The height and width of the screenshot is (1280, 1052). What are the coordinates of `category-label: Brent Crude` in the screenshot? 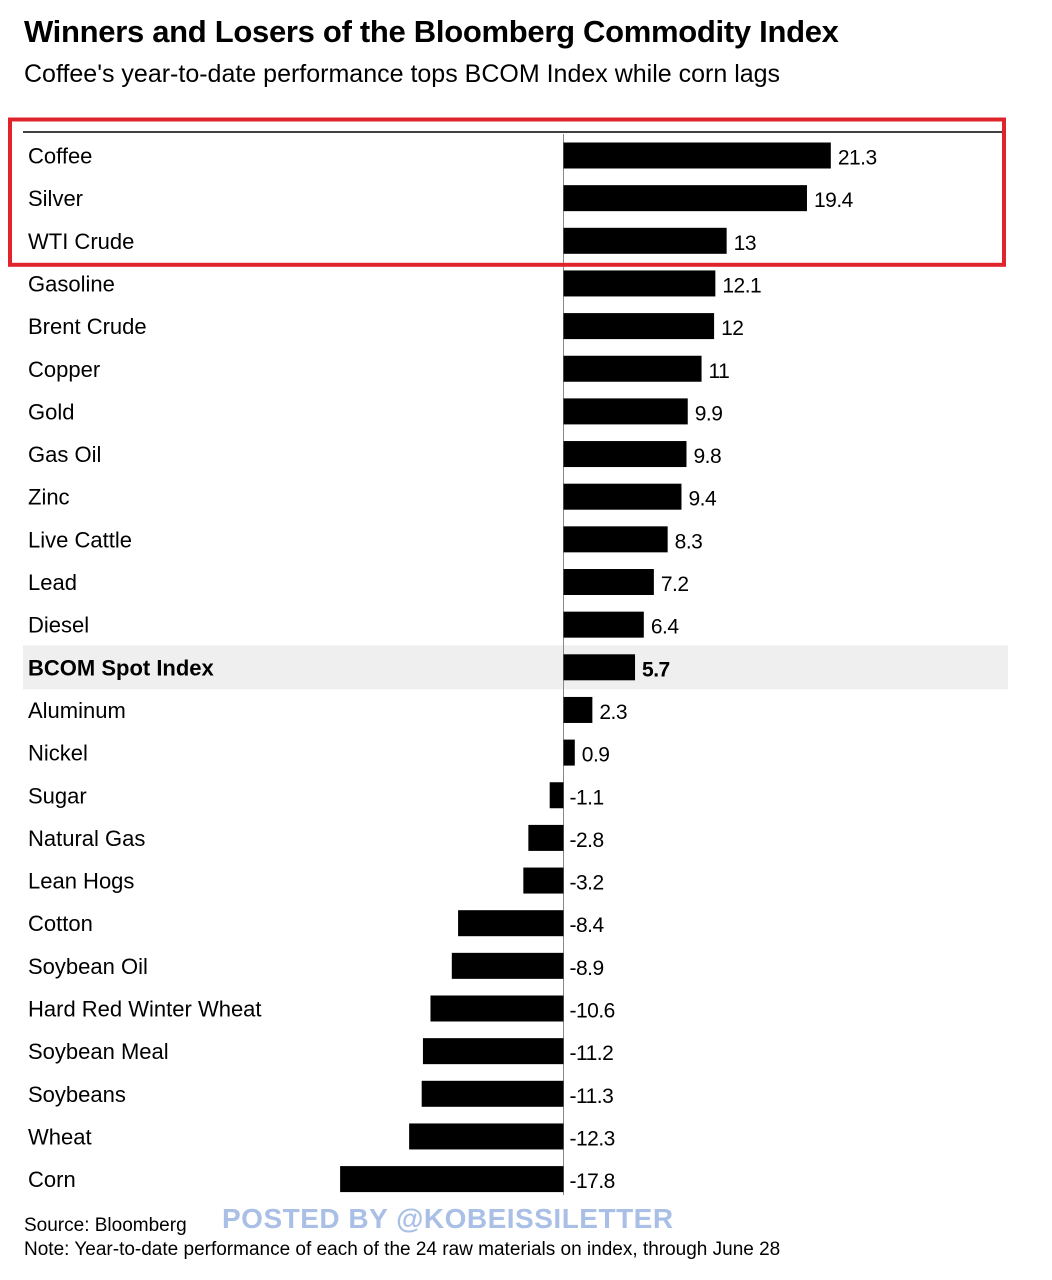 It's located at (87, 326).